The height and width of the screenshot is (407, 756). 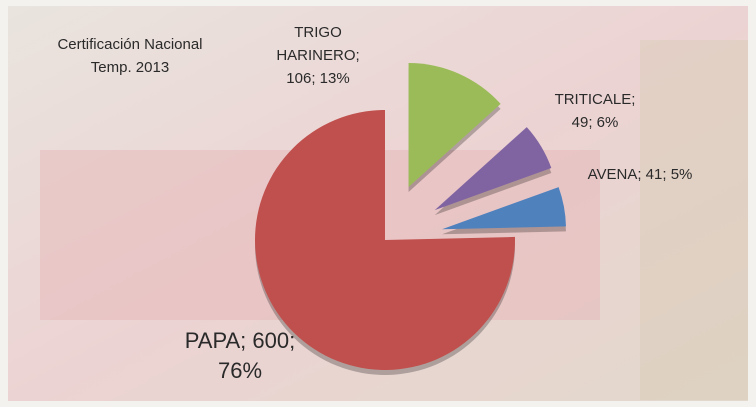 I want to click on data-label: HARINERO;, so click(x=317, y=55).